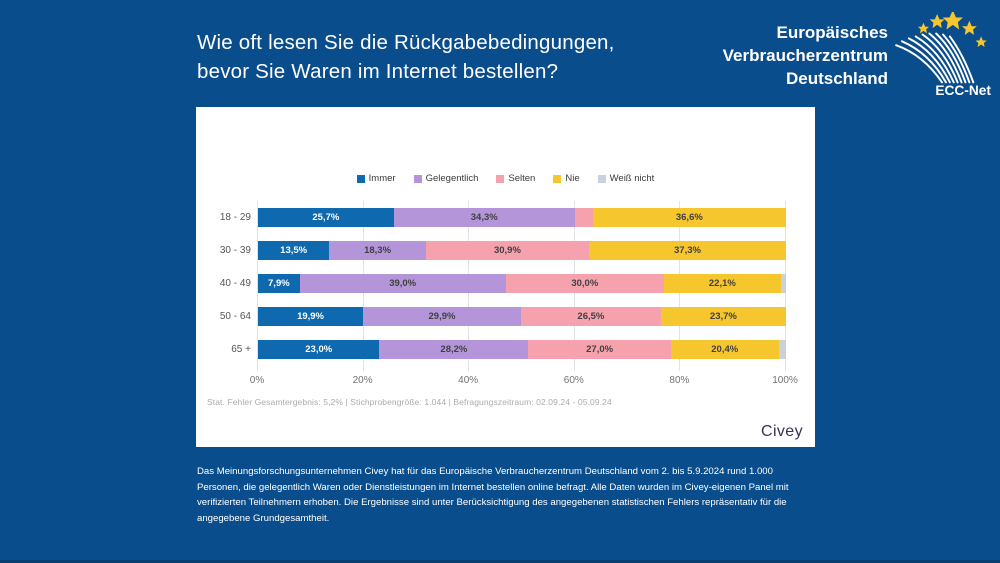 The width and height of the screenshot is (1000, 563). I want to click on bar-segment-immer: 19,9%, so click(311, 316).